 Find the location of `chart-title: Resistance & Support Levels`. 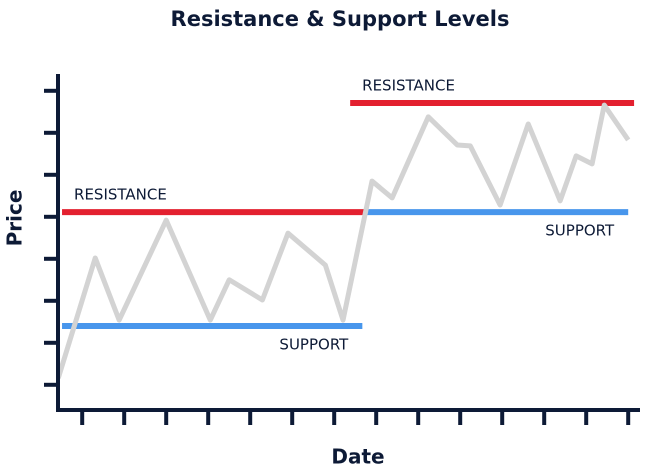

chart-title: Resistance & Support Levels is located at coordinates (340, 19).